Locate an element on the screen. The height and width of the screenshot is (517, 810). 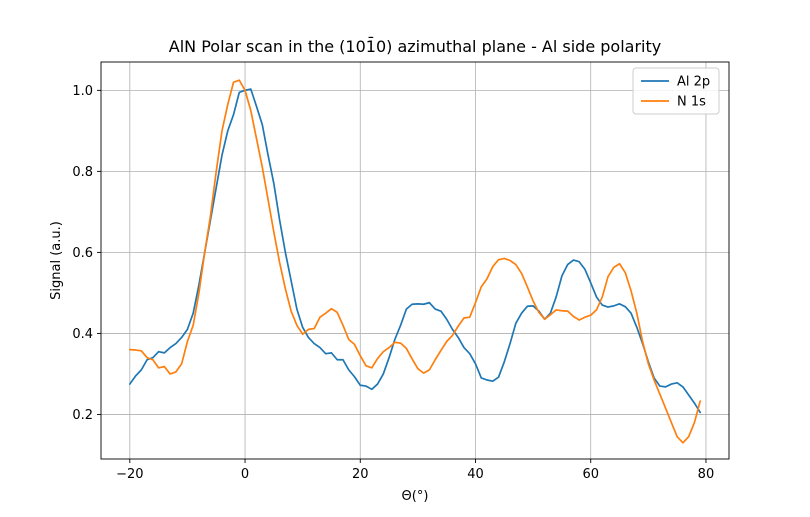
y-tick-label: 0.8 is located at coordinates (82, 172).